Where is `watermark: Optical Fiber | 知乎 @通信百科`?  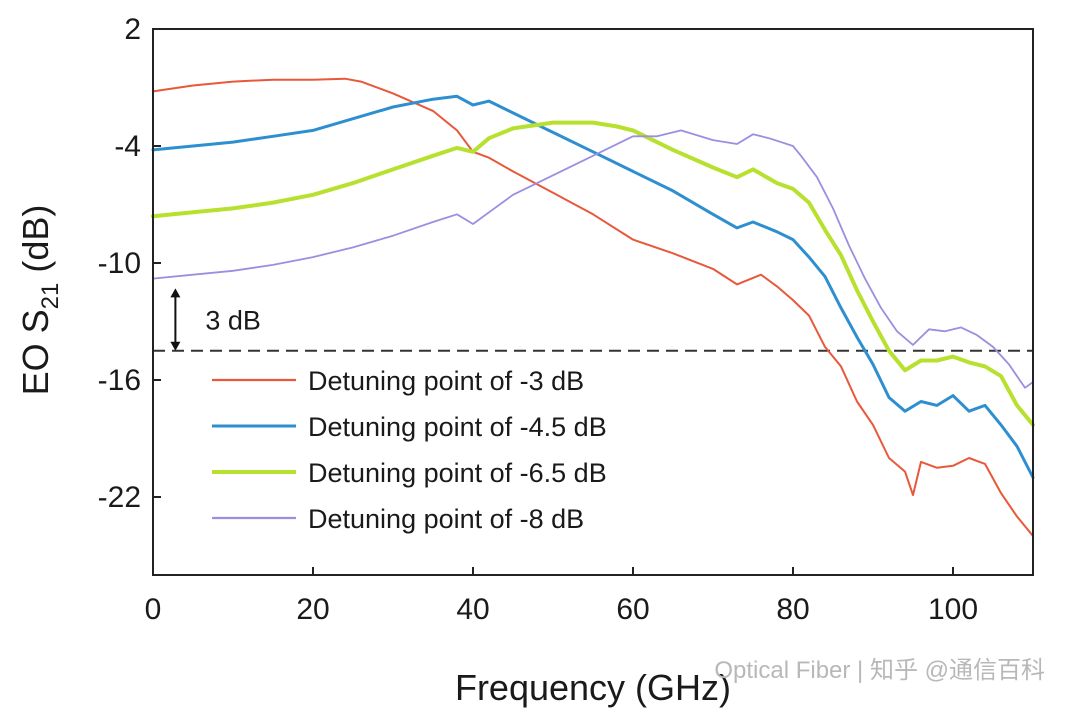
watermark: Optical Fiber | 知乎 @通信百科 is located at coordinates (879, 670).